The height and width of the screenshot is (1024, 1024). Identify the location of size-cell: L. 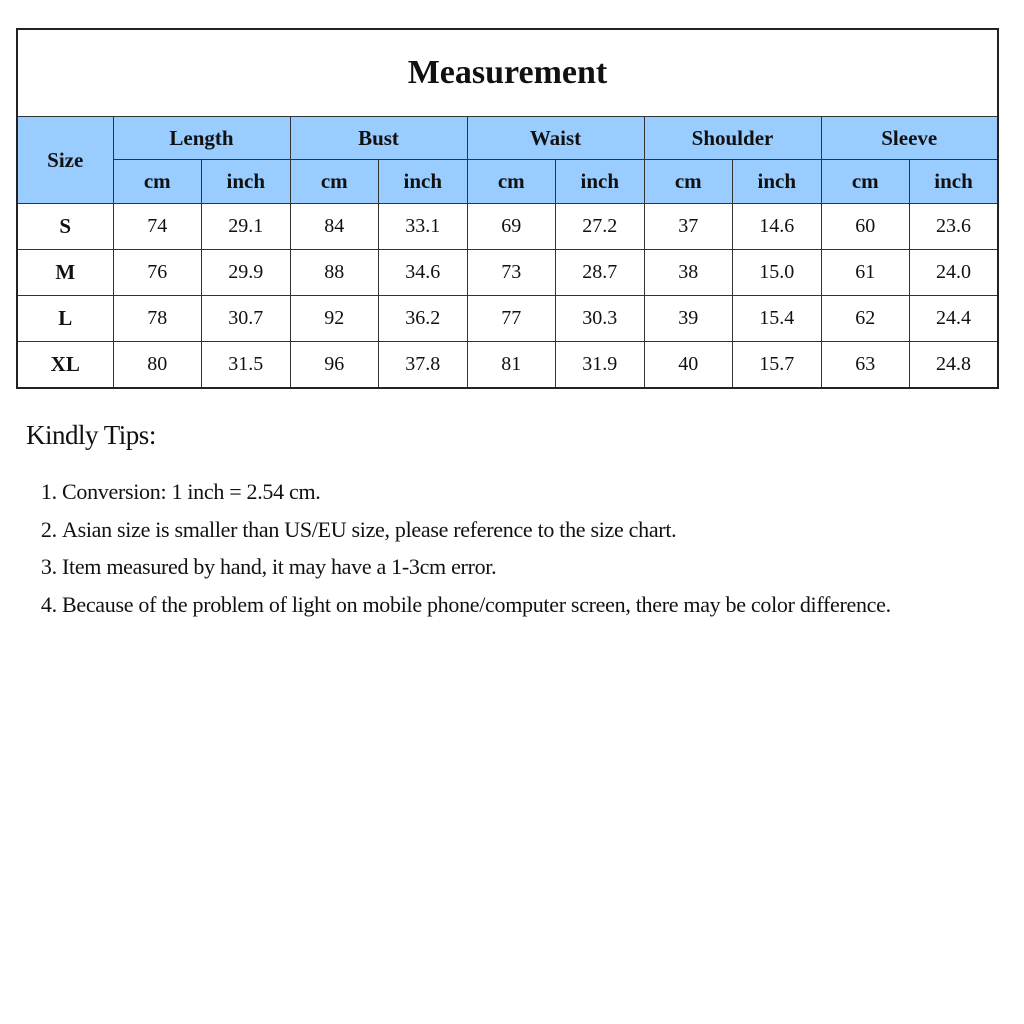
(65, 318).